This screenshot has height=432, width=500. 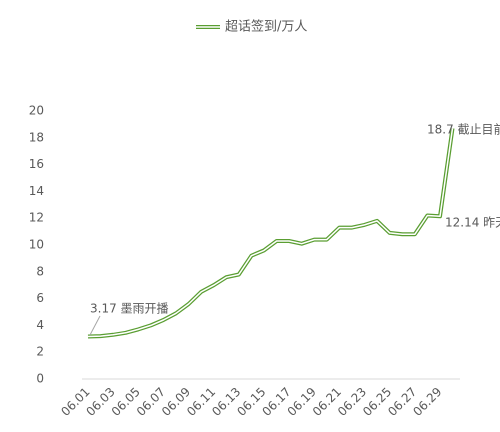 What do you see at coordinates (40, 298) in the screenshot?
I see `y-tick-label: 6` at bounding box center [40, 298].